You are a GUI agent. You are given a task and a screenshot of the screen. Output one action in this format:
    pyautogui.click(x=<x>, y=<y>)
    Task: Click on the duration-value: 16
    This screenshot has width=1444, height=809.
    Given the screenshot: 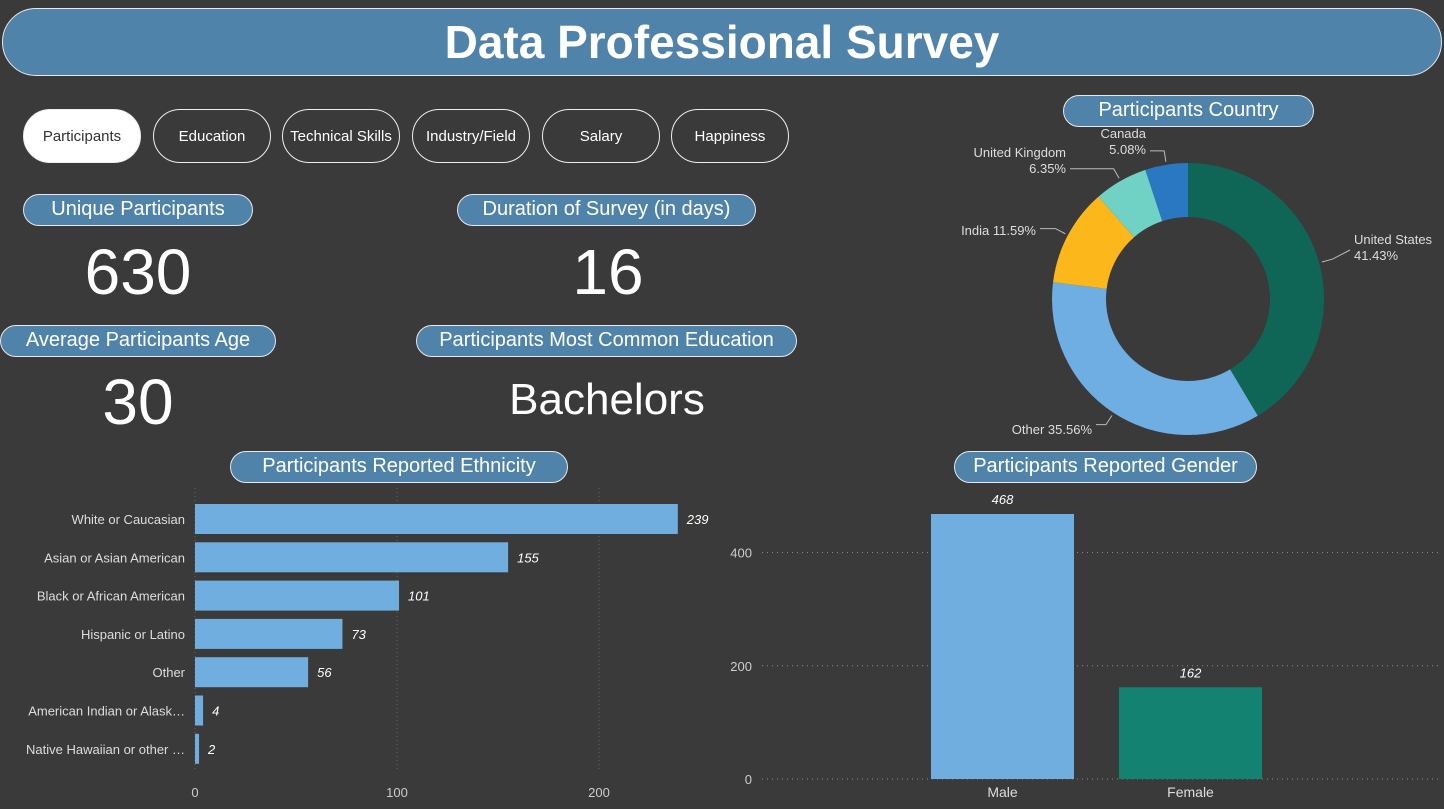 What is the action you would take?
    pyautogui.click(x=608, y=272)
    